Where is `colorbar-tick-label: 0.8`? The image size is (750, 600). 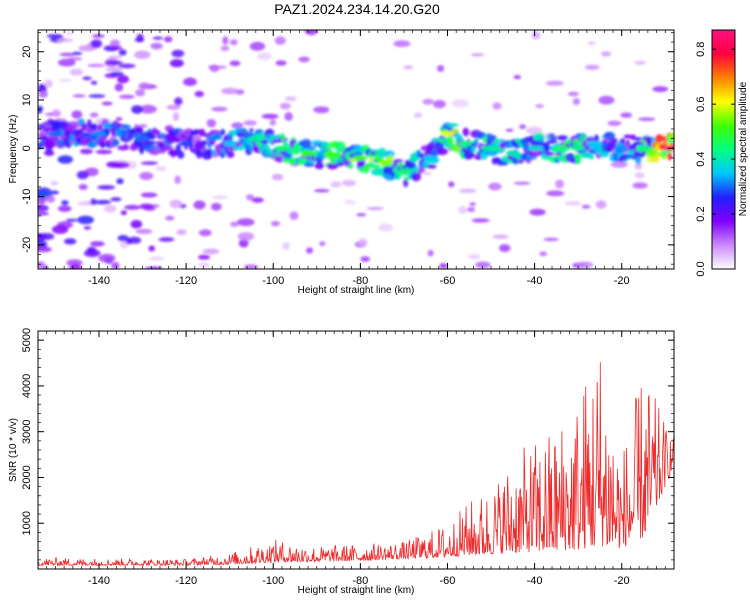 colorbar-tick-label: 0.8 is located at coordinates (701, 49).